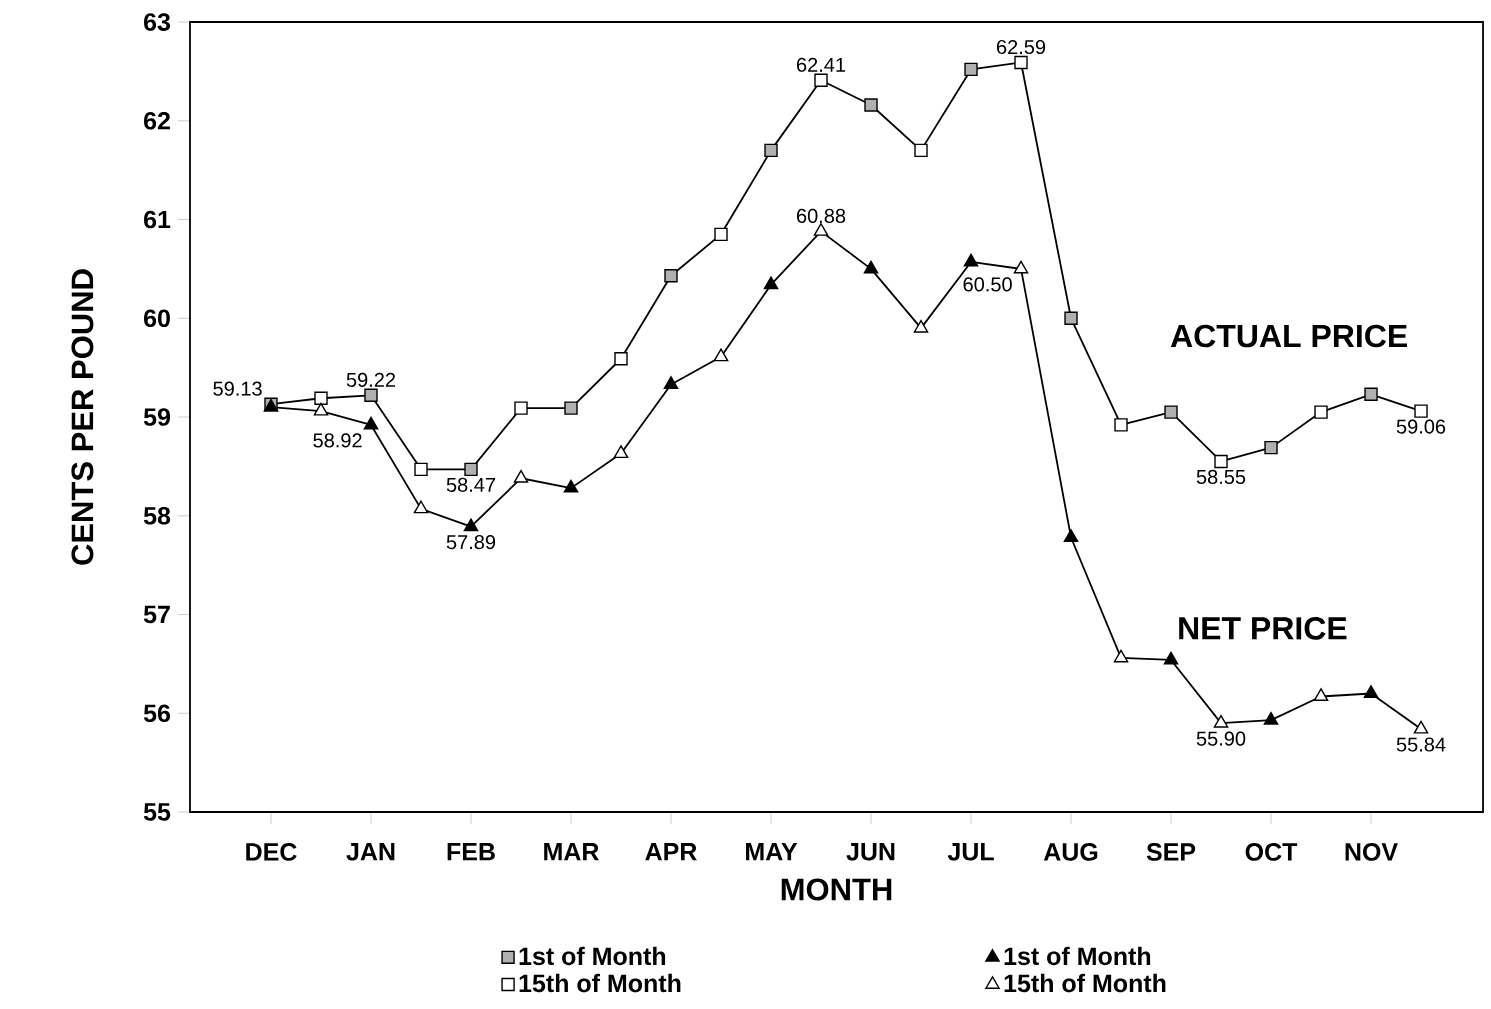  I want to click on x-tick-label: FEB, so click(471, 852).